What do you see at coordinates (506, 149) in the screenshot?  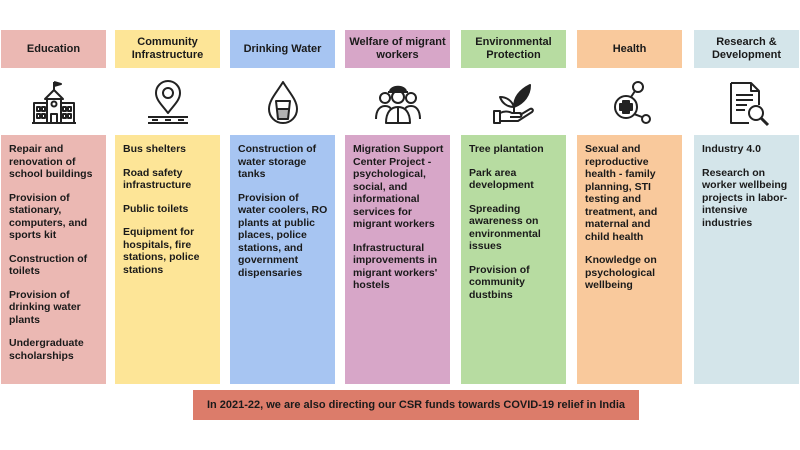 I see `list-item: Tree plantation` at bounding box center [506, 149].